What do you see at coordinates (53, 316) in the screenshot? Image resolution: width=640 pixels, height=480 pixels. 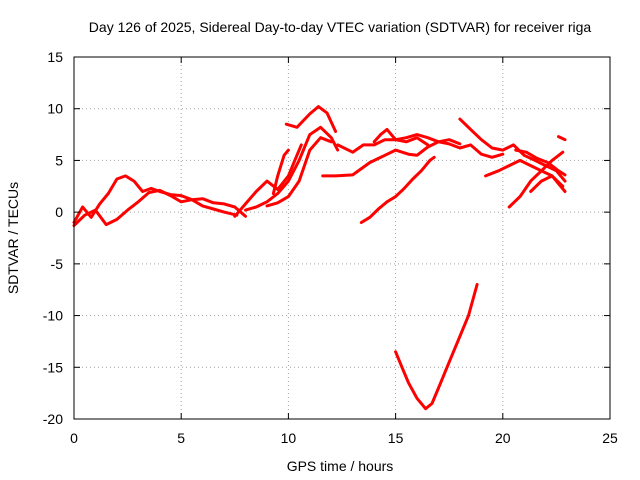 I see `y-tick-label: -10` at bounding box center [53, 316].